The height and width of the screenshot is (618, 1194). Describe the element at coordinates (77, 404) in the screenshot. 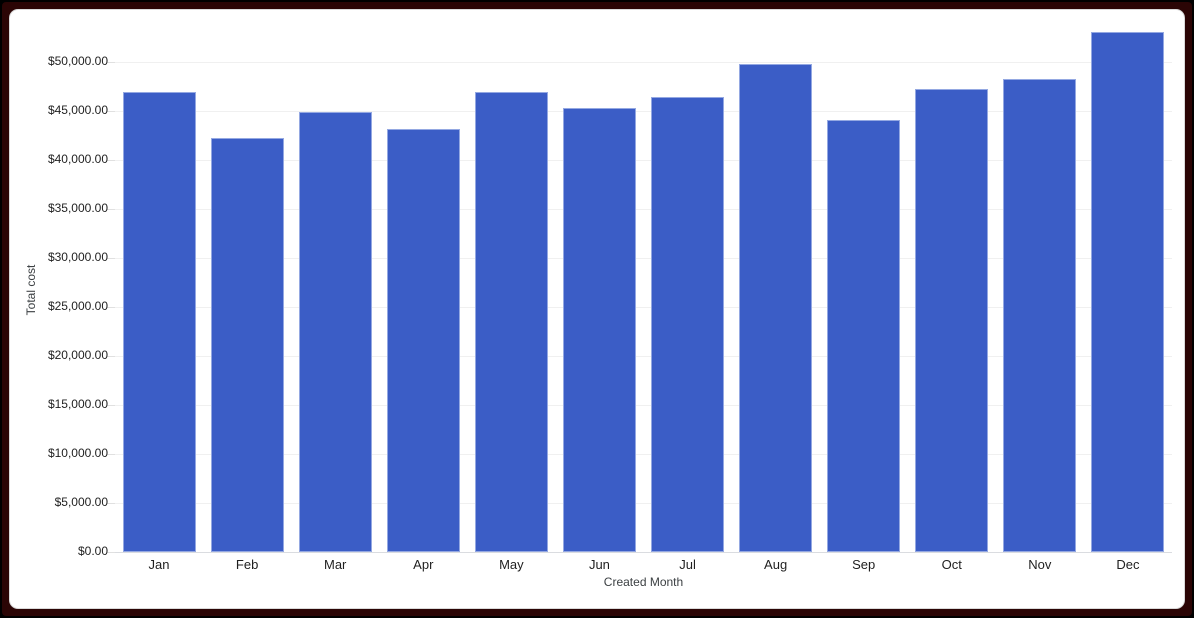

I see `y-tick-label: $15,000.00` at that location.